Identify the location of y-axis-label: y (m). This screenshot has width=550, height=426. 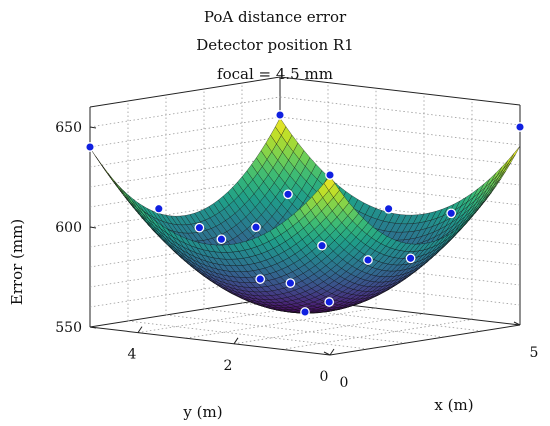
(202, 412).